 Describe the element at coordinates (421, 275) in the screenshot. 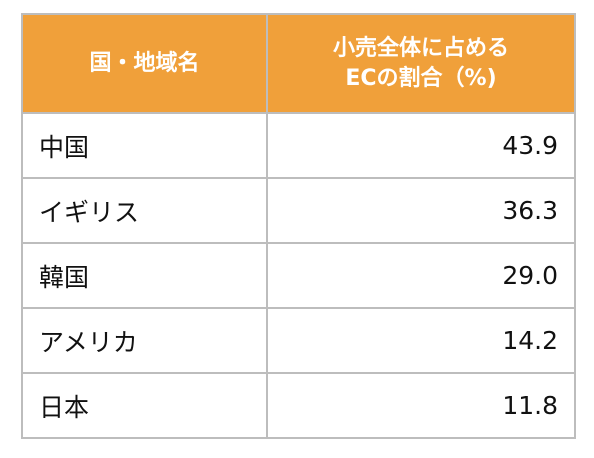

I see `ec-share-cell: 29.0` at that location.